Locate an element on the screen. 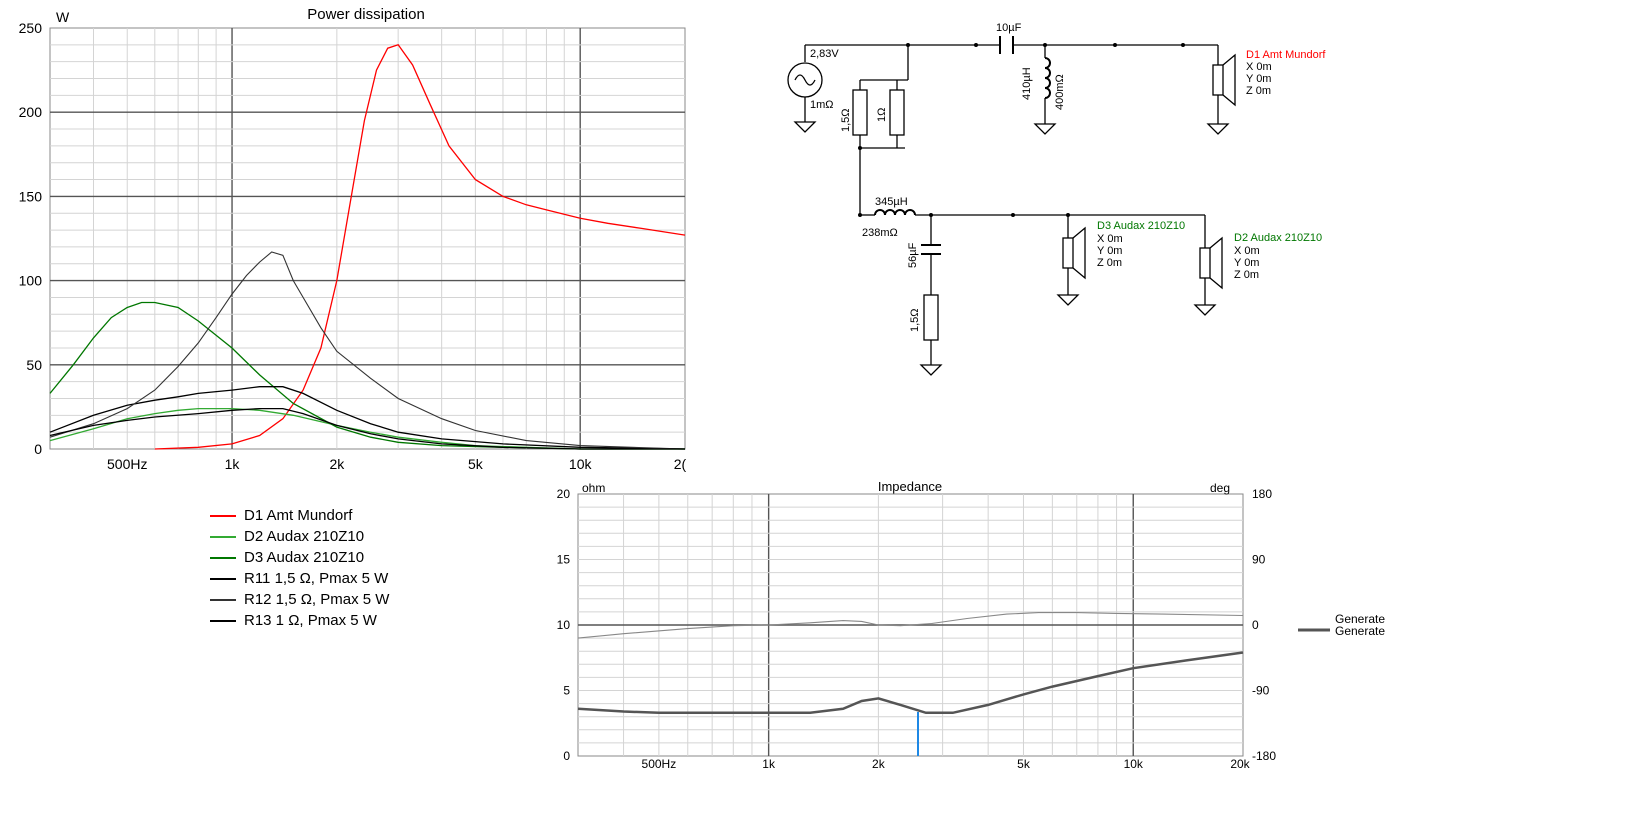 This screenshot has width=1643, height=832. impedance-left-tick: 15 is located at coordinates (564, 560).